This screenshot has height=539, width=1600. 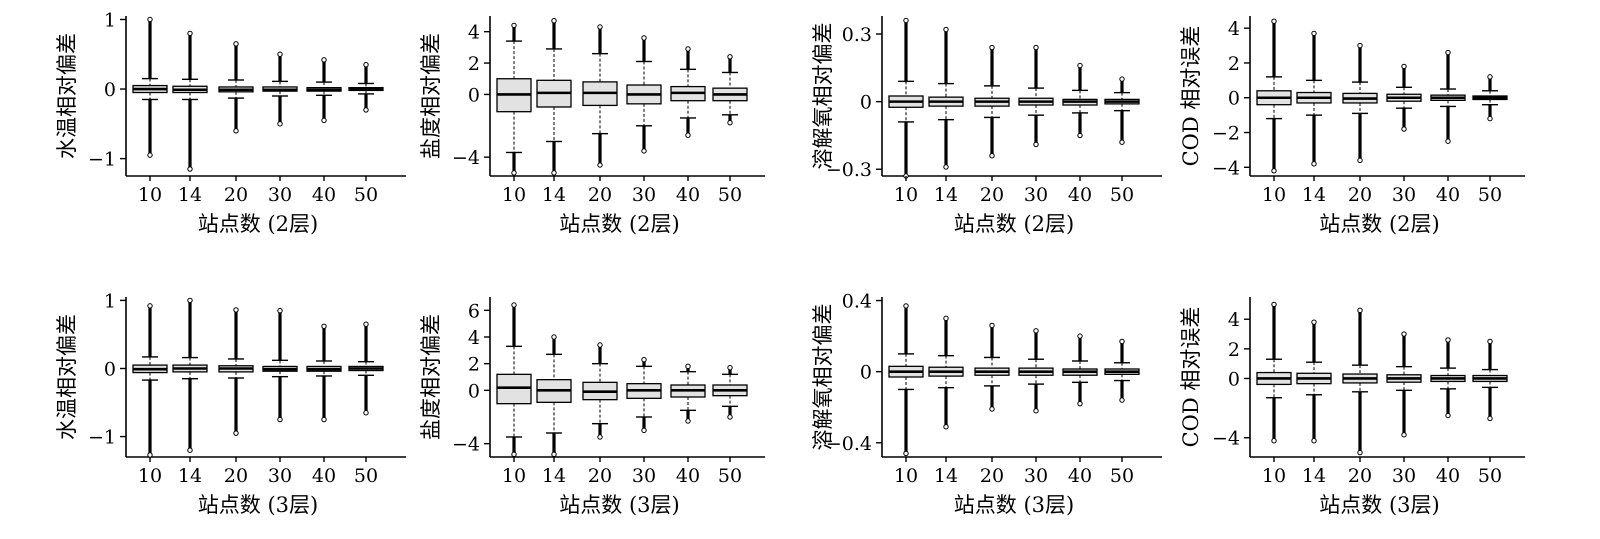 What do you see at coordinates (849, 444) in the screenshot?
I see `y-tick-label: −0.4` at bounding box center [849, 444].